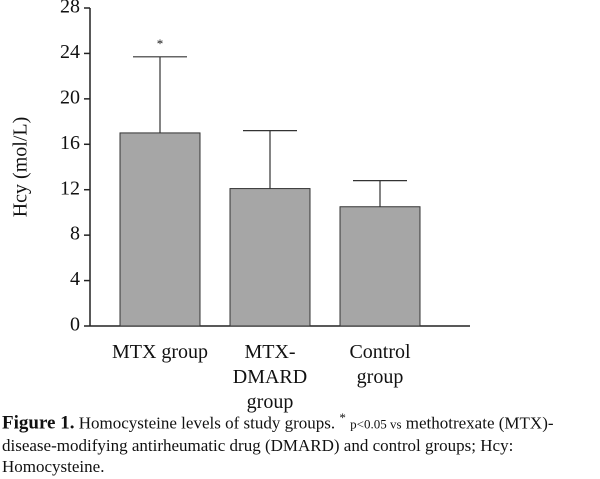 Image resolution: width=600 pixels, height=479 pixels. I want to click on caption-note: p<0.05 vs, so click(376, 424).